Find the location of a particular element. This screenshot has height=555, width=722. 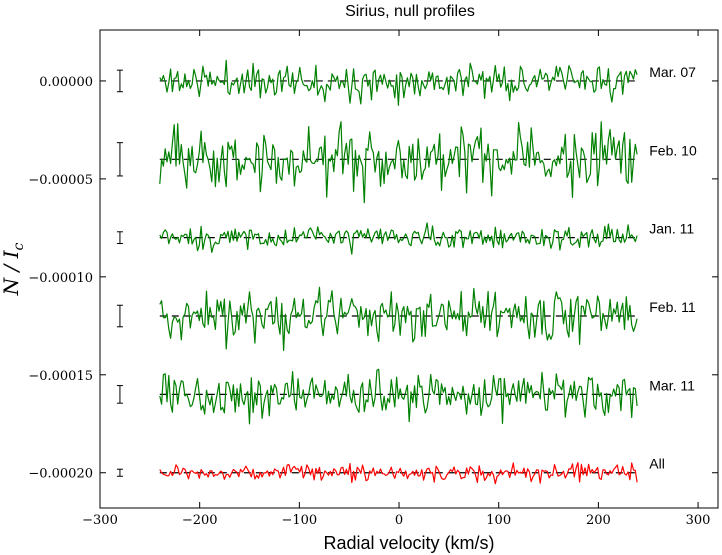

x-tick-label: 300 is located at coordinates (698, 520).